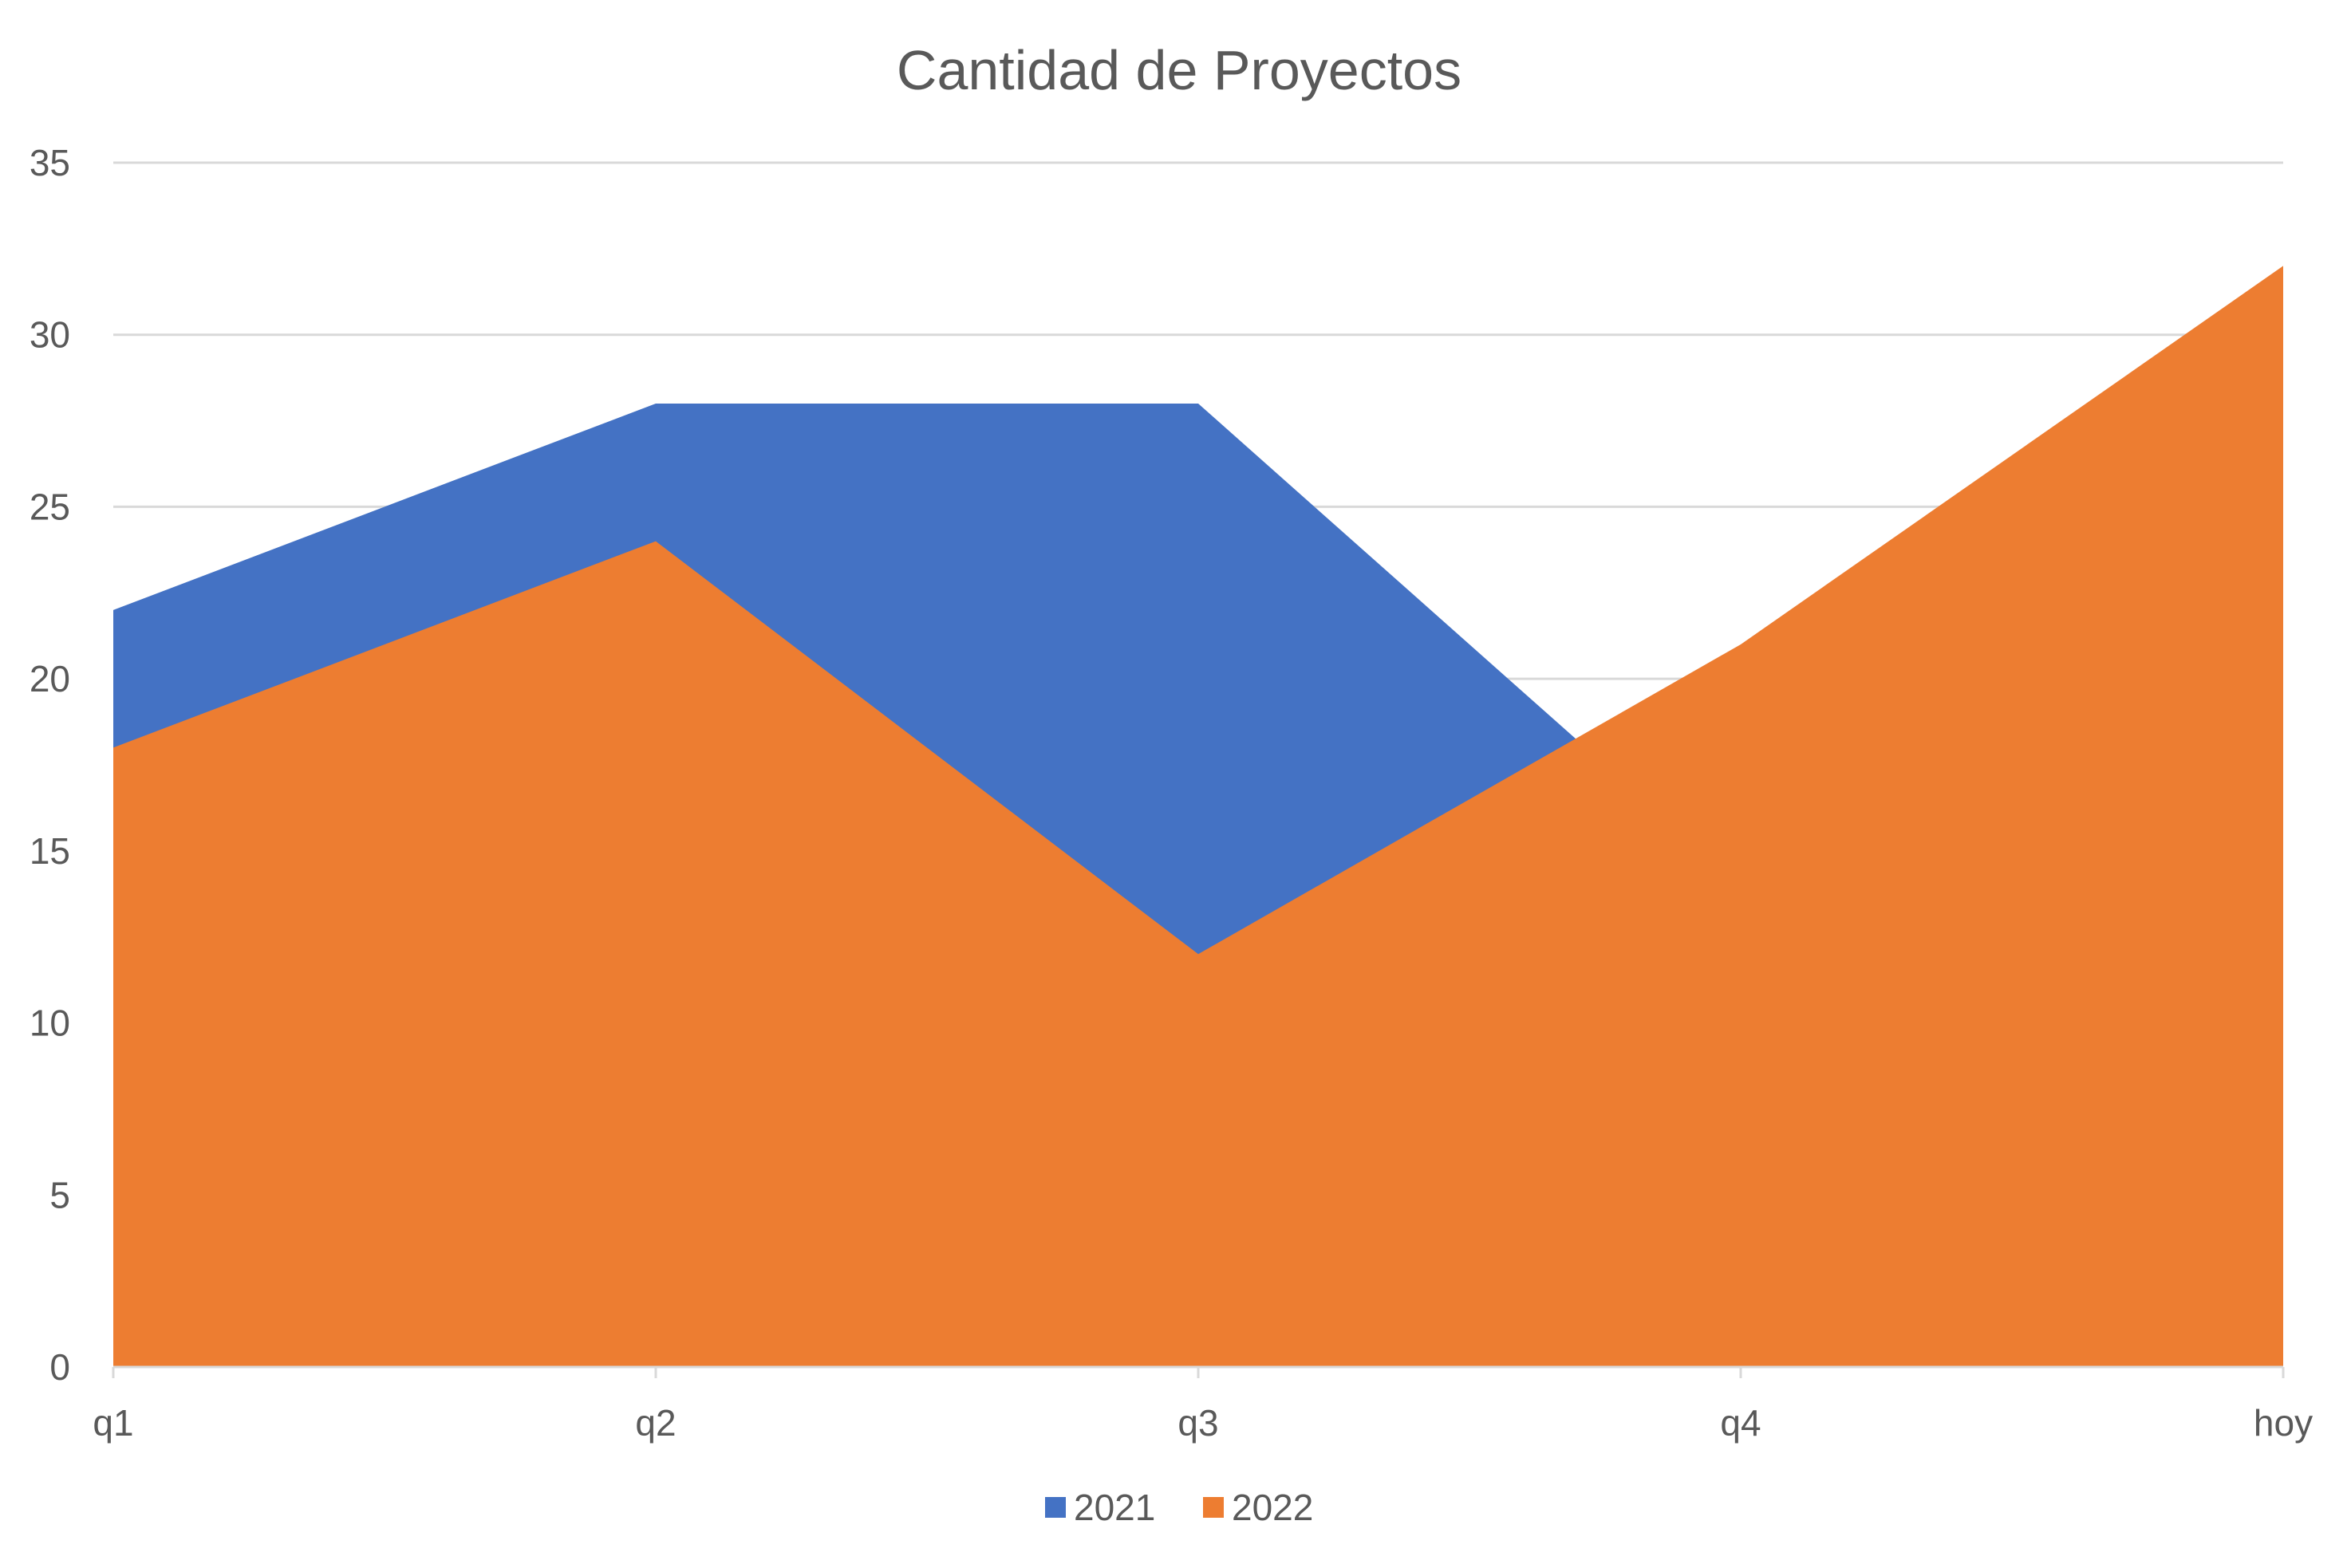 This screenshot has height=1568, width=2351. What do you see at coordinates (50, 1024) in the screenshot?
I see `y-tick-label: 10` at bounding box center [50, 1024].